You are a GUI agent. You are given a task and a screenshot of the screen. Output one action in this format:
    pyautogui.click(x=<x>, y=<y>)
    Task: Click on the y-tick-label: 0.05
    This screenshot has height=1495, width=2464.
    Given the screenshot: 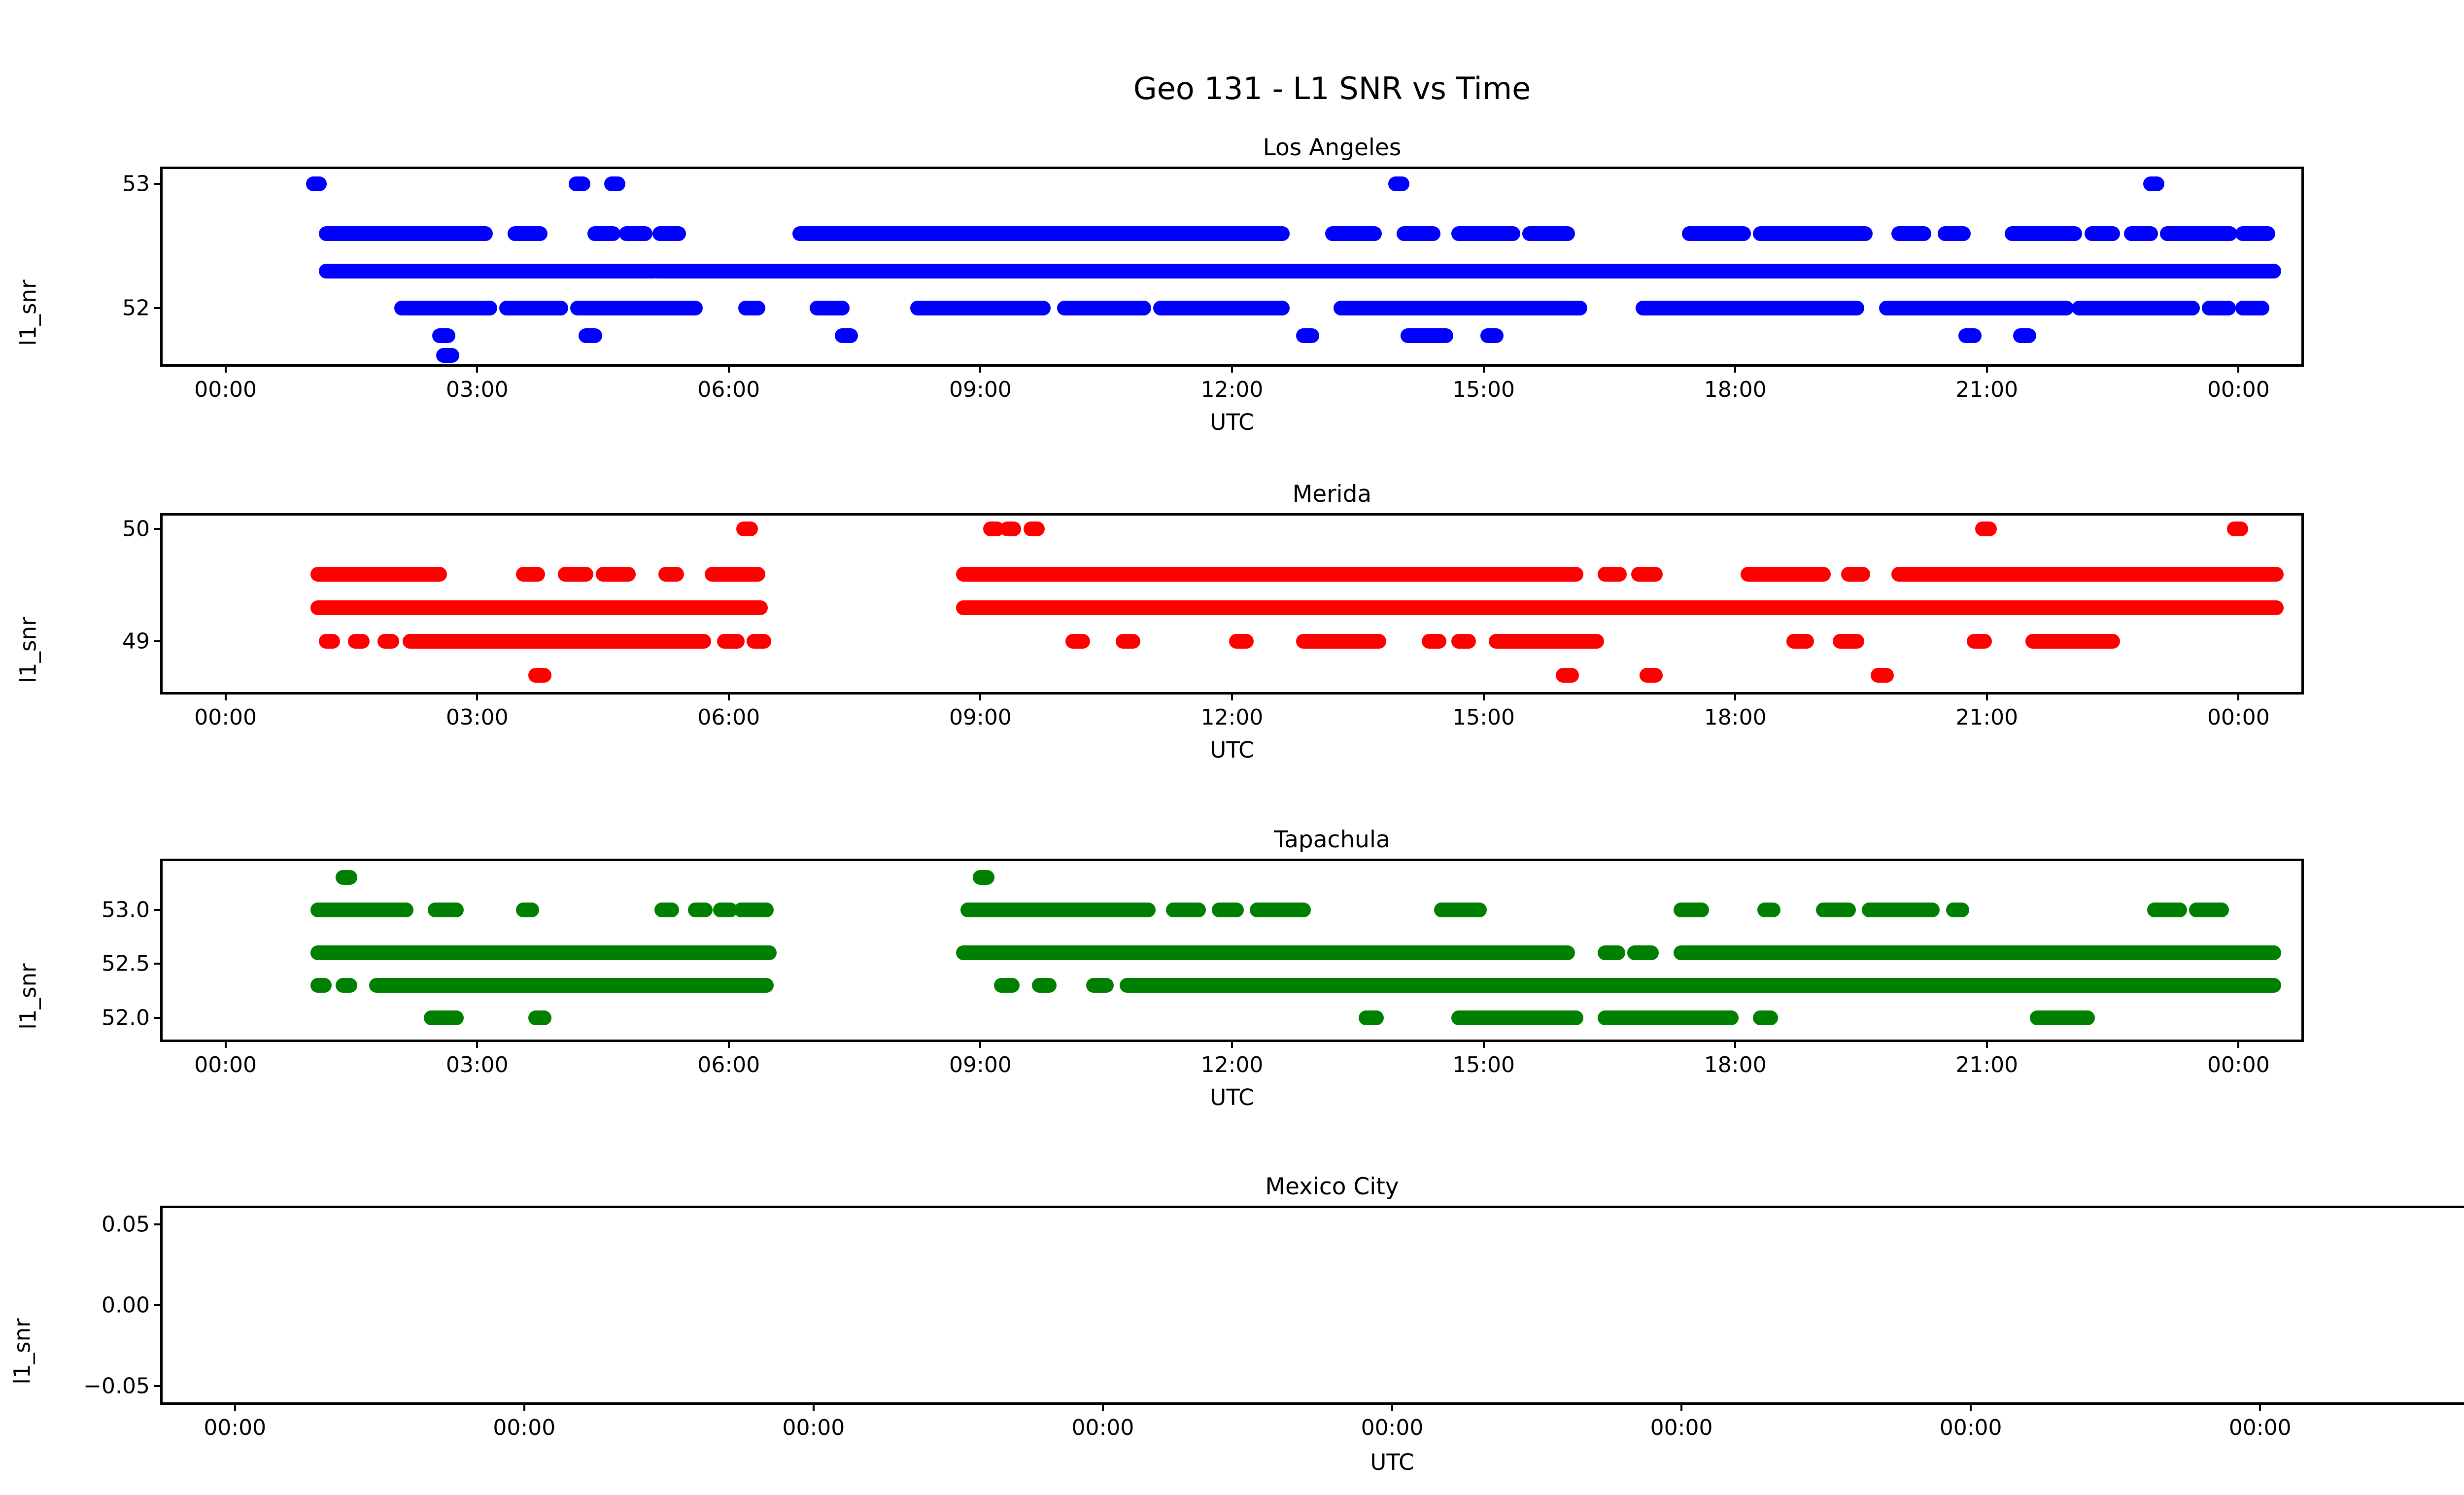 What is the action you would take?
    pyautogui.click(x=126, y=1224)
    